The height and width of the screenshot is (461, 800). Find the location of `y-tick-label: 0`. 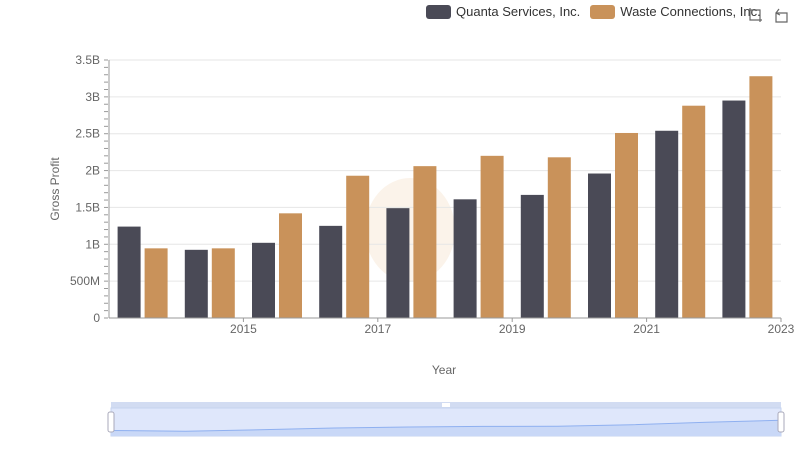

y-tick-label: 0 is located at coordinates (96, 318).